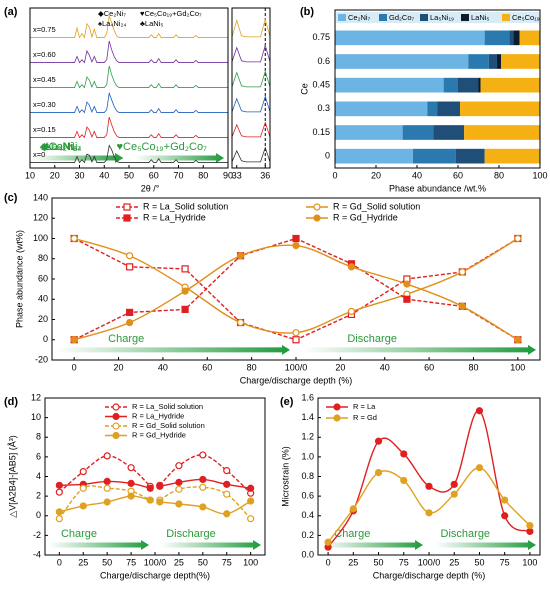  I want to click on y-tick-label: 8, so click(38, 437).